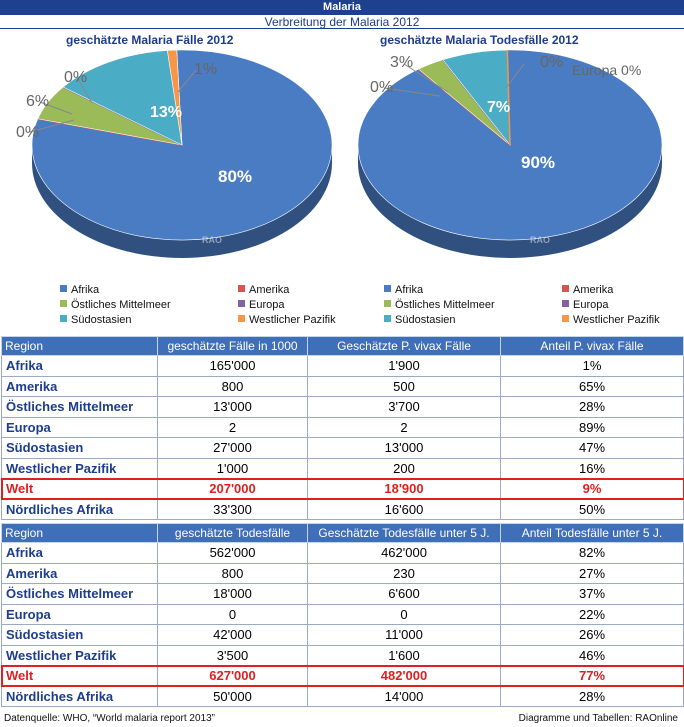  What do you see at coordinates (342, 22) in the screenshot?
I see `page-subtitle: Verbreitung der Malaria 2012` at bounding box center [342, 22].